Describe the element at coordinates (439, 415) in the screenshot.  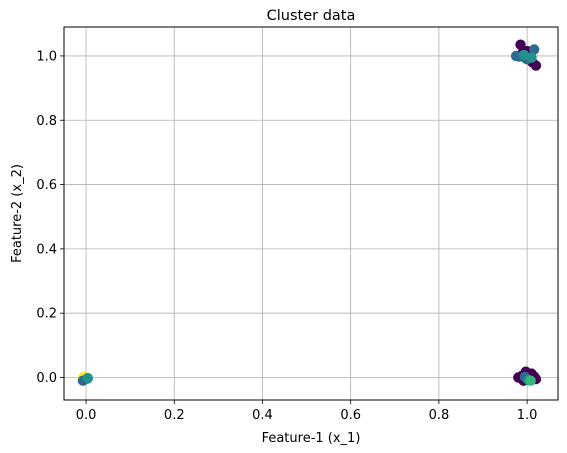
I see `x-tick-label: 0.8` at that location.